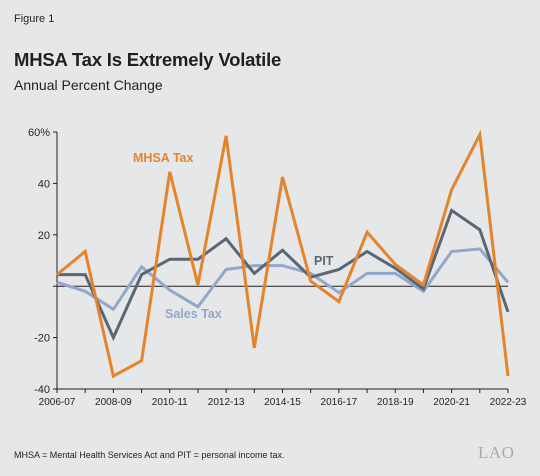 The height and width of the screenshot is (476, 540). What do you see at coordinates (193, 314) in the screenshot?
I see `series-annotation: Sales Tax` at bounding box center [193, 314].